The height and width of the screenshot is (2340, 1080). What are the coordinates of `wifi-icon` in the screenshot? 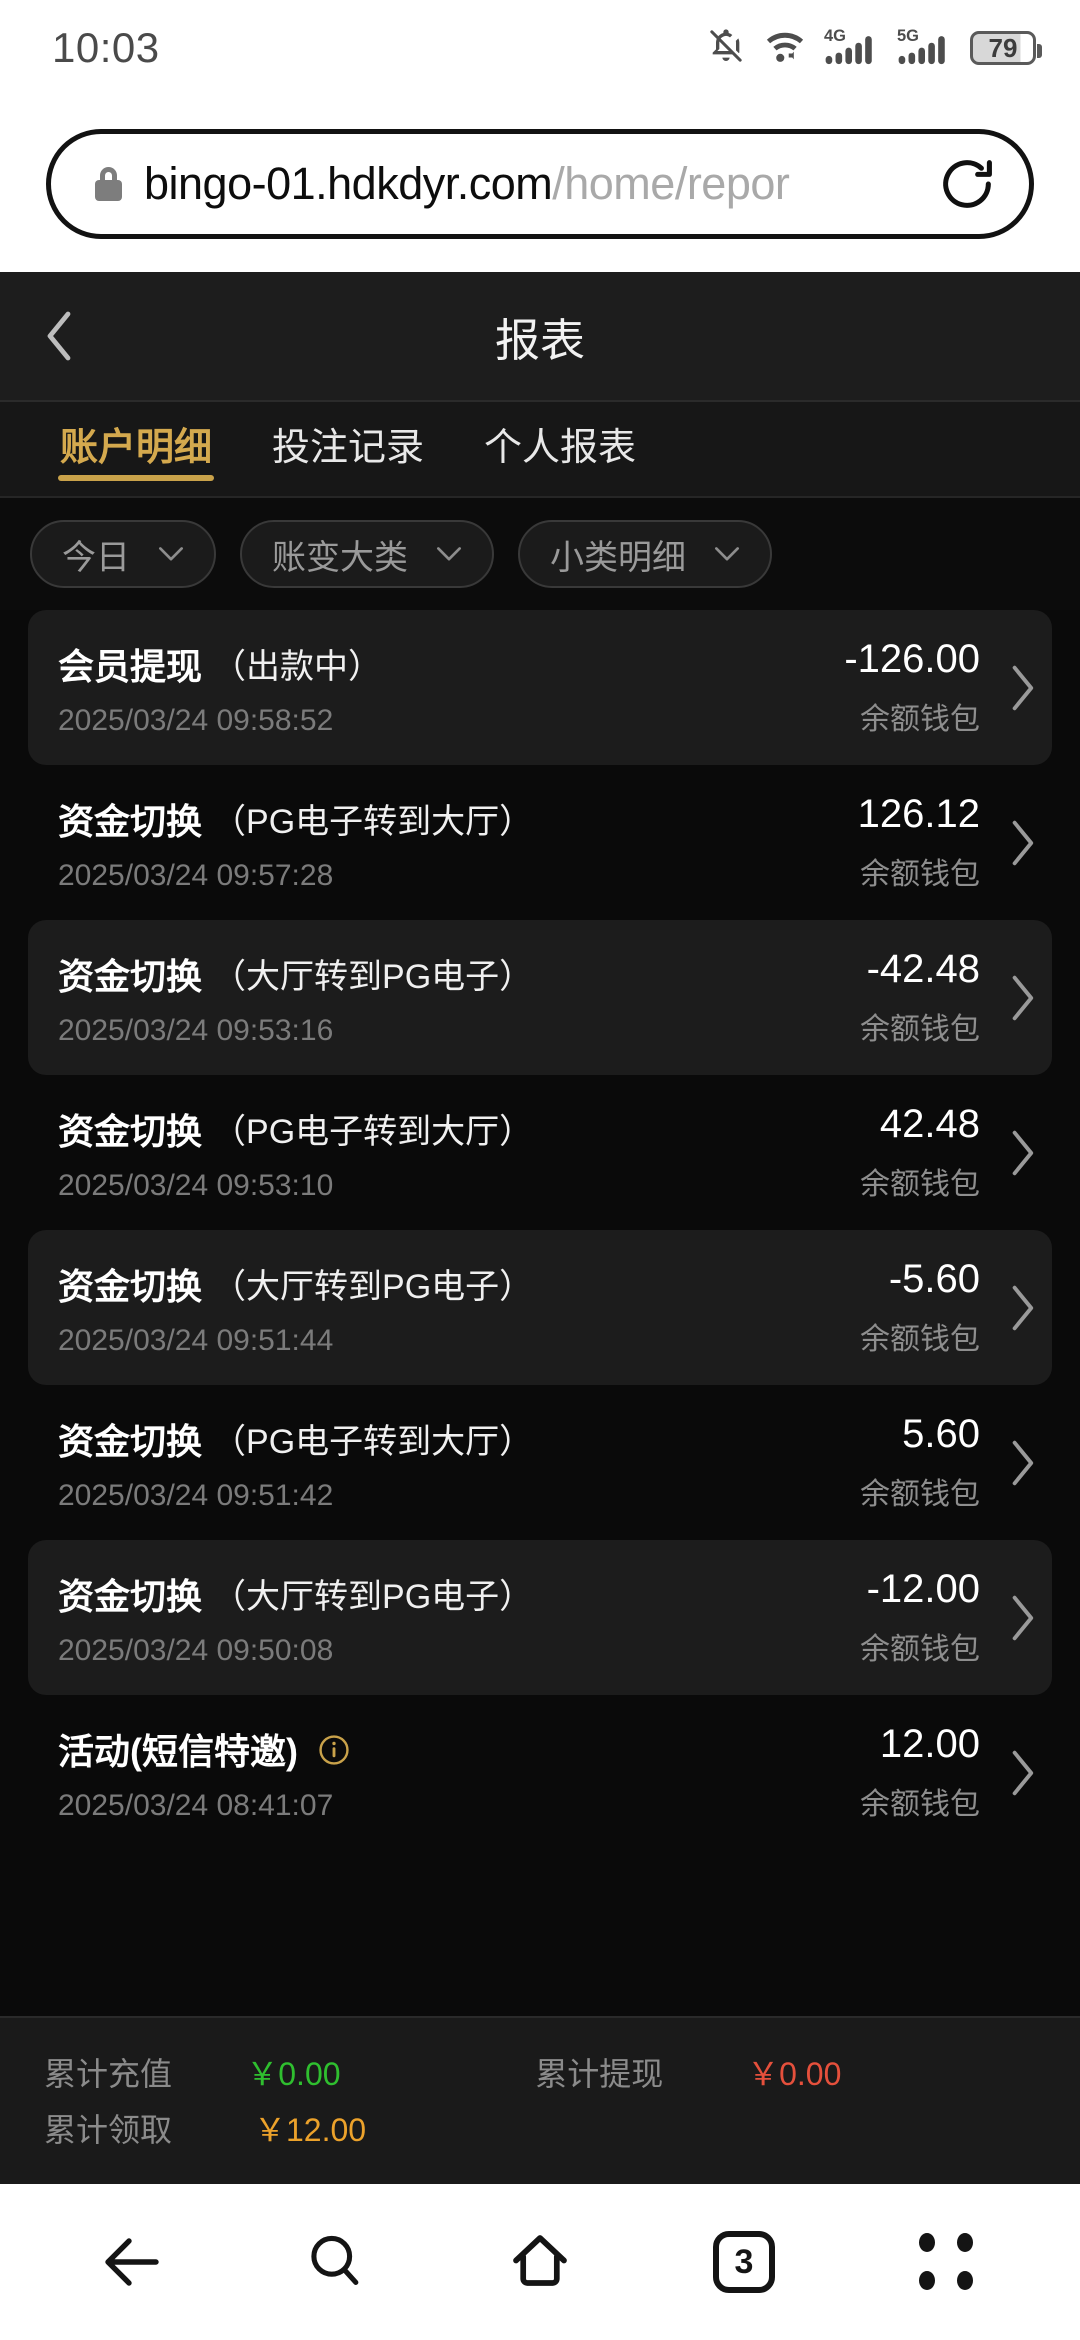 It's located at (785, 48).